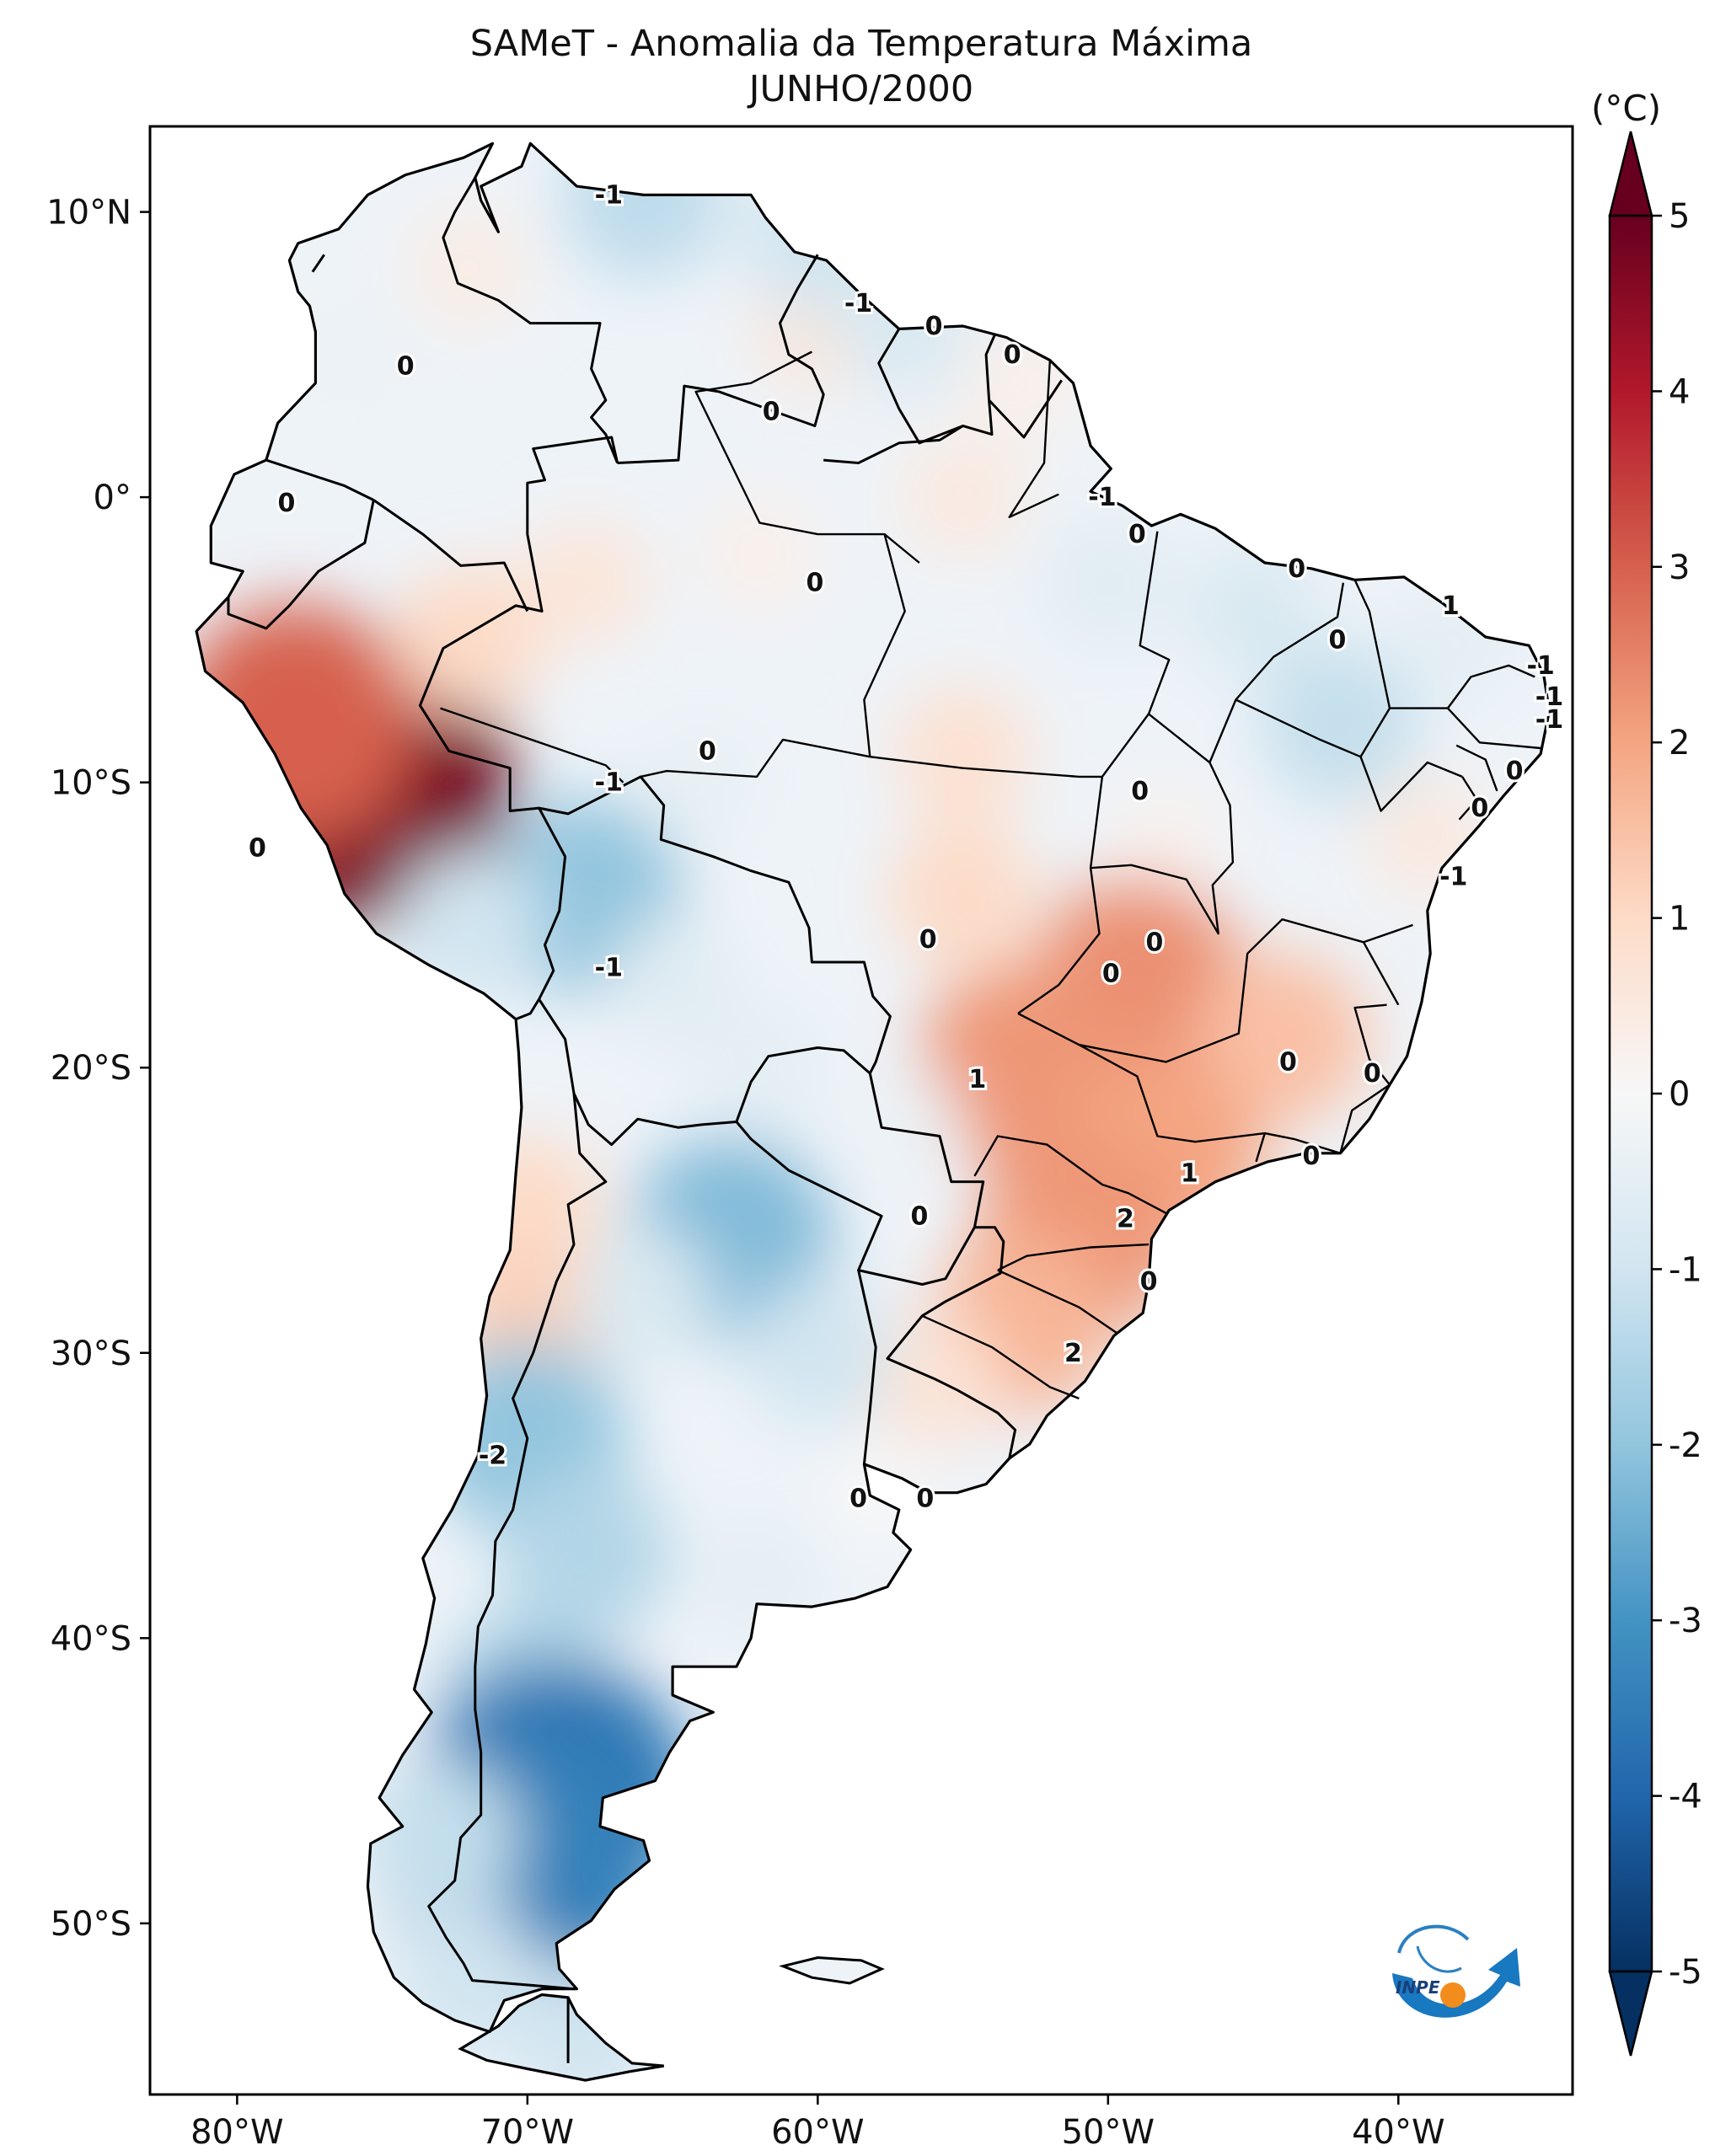 Image resolution: width=1731 pixels, height=2156 pixels. What do you see at coordinates (1108, 2132) in the screenshot?
I see `lon-tick-label: 50°W` at bounding box center [1108, 2132].